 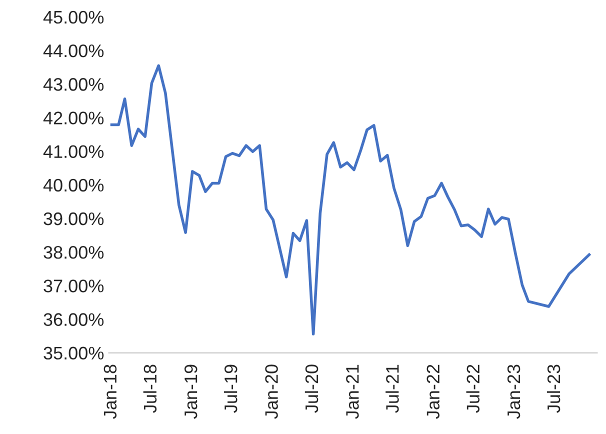 What do you see at coordinates (73, 151) in the screenshot?
I see `y-tick-label: 41.00%` at bounding box center [73, 151].